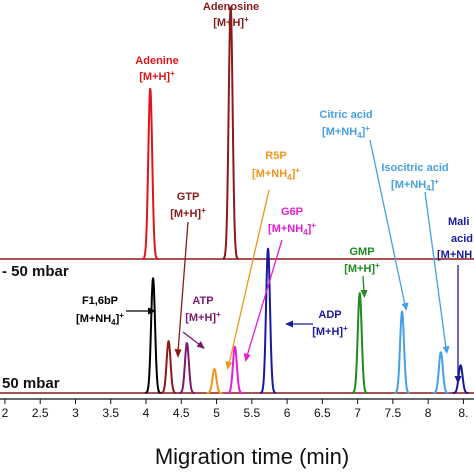 The width and height of the screenshot is (474, 474). I want to click on adp-arrowhead, so click(289, 324).